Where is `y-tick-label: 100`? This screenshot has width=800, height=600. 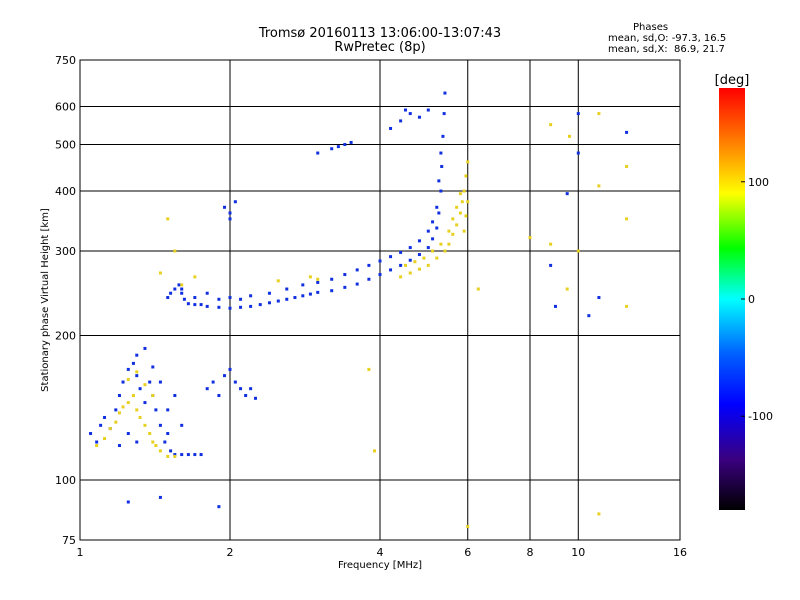
y-tick-label: 100 is located at coordinates (65, 480).